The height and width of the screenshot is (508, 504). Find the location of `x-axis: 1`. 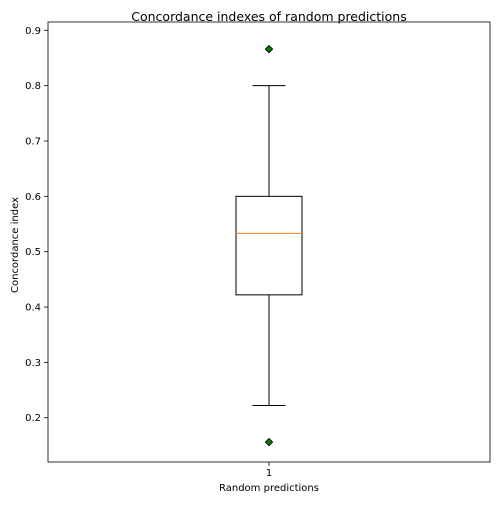

x-axis: 1 is located at coordinates (269, 470).